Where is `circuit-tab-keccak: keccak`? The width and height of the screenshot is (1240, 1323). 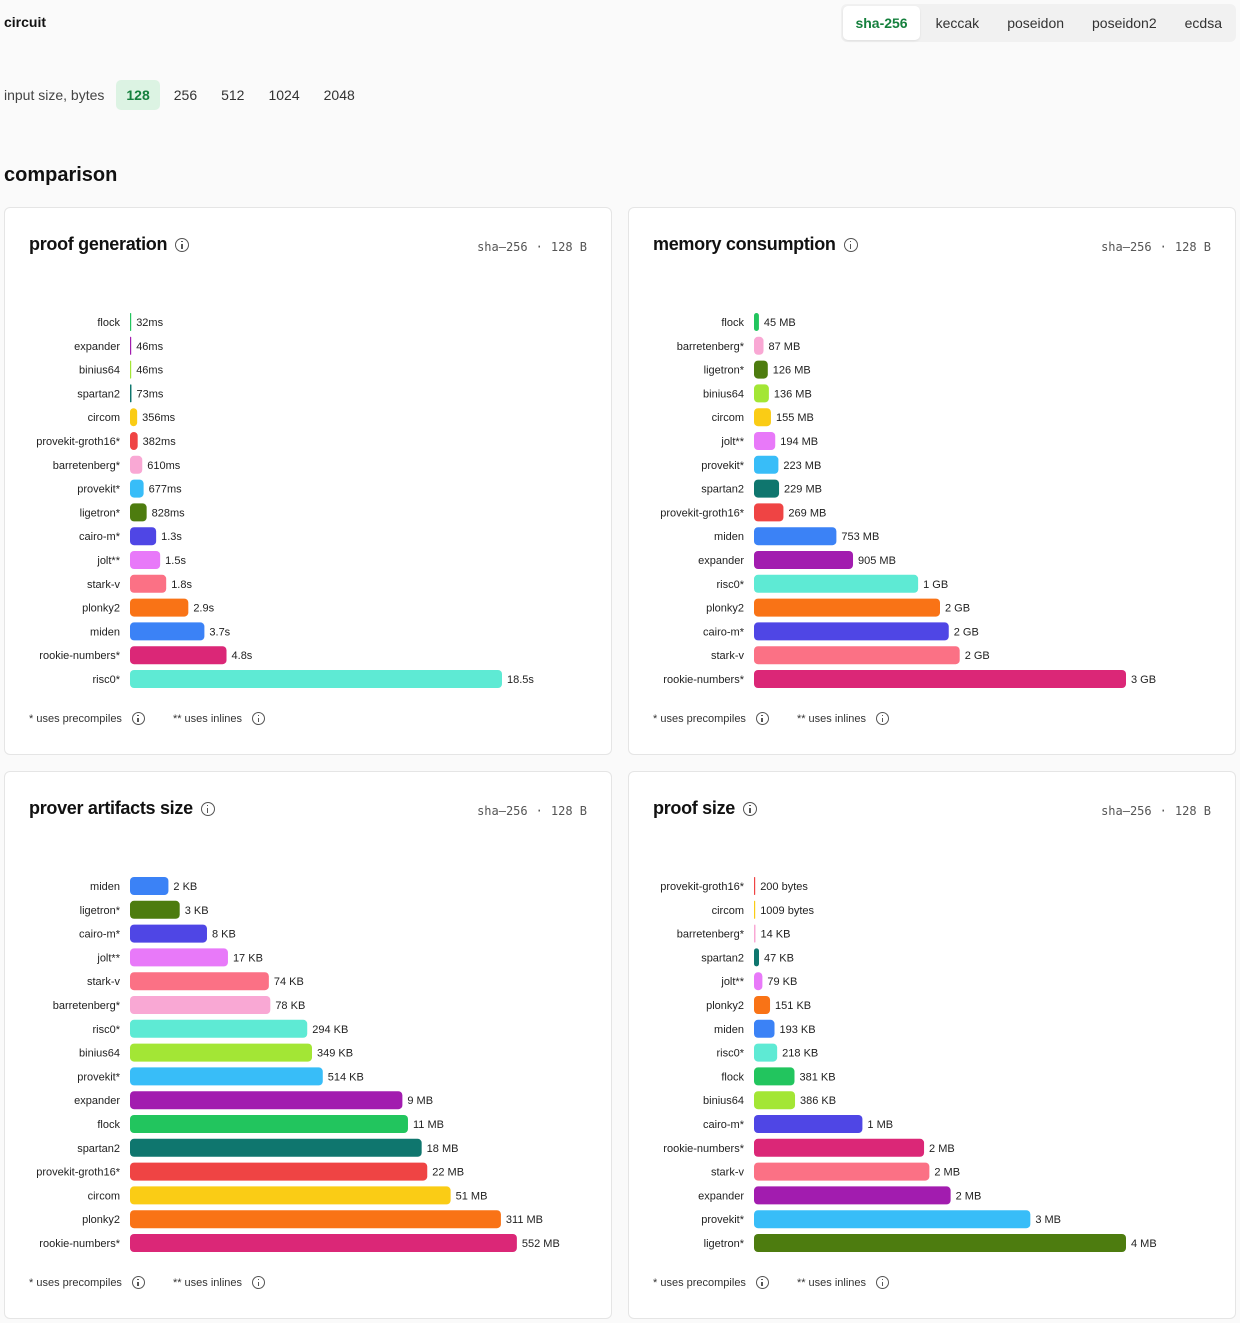 circuit-tab-keccak: keccak is located at coordinates (957, 23).